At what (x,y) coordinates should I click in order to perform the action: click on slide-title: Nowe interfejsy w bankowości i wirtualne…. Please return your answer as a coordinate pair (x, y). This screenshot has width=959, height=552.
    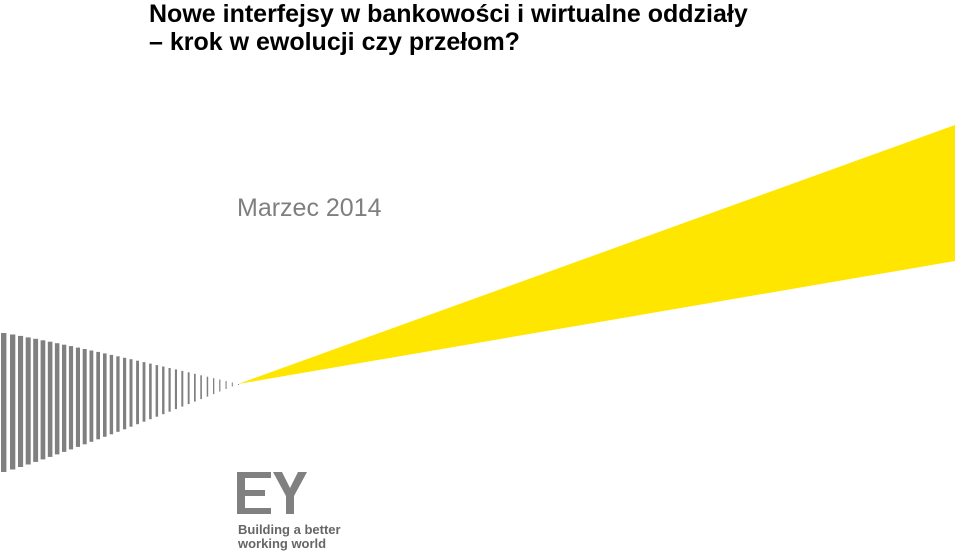
    Looking at the image, I should click on (448, 28).